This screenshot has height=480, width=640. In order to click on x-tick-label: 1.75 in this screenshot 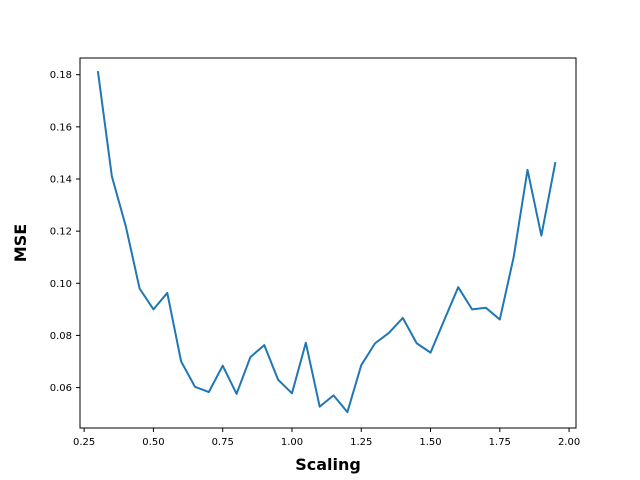, I will do `click(500, 442)`.